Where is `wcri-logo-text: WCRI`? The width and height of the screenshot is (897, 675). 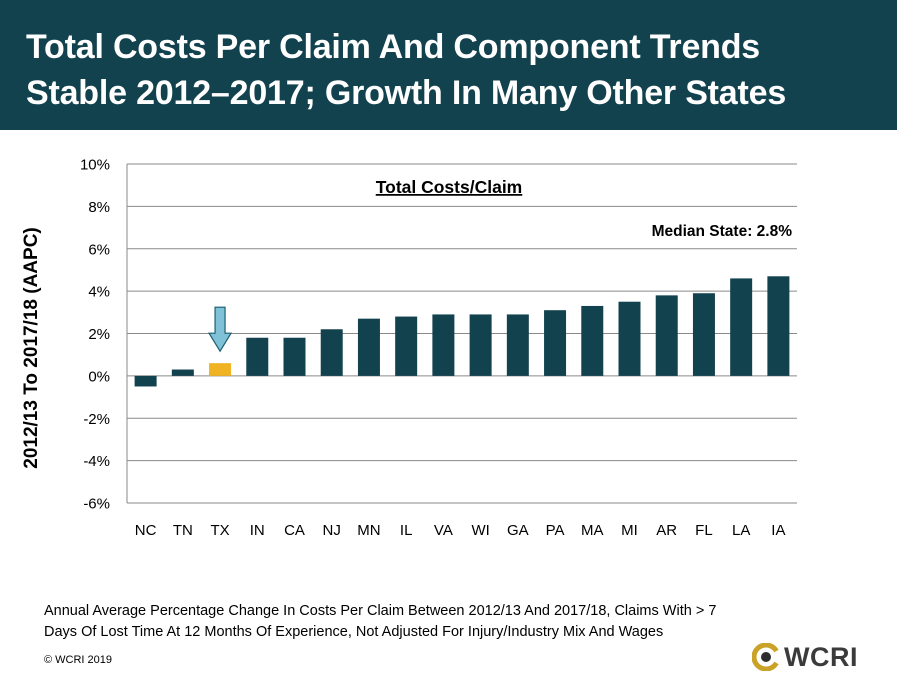 wcri-logo-text: WCRI is located at coordinates (821, 657).